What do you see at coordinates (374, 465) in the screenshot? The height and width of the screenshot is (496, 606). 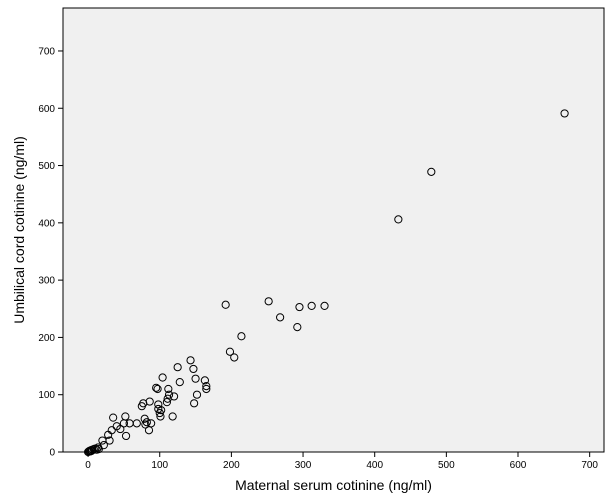 I see `x-tick-label: 400` at bounding box center [374, 465].